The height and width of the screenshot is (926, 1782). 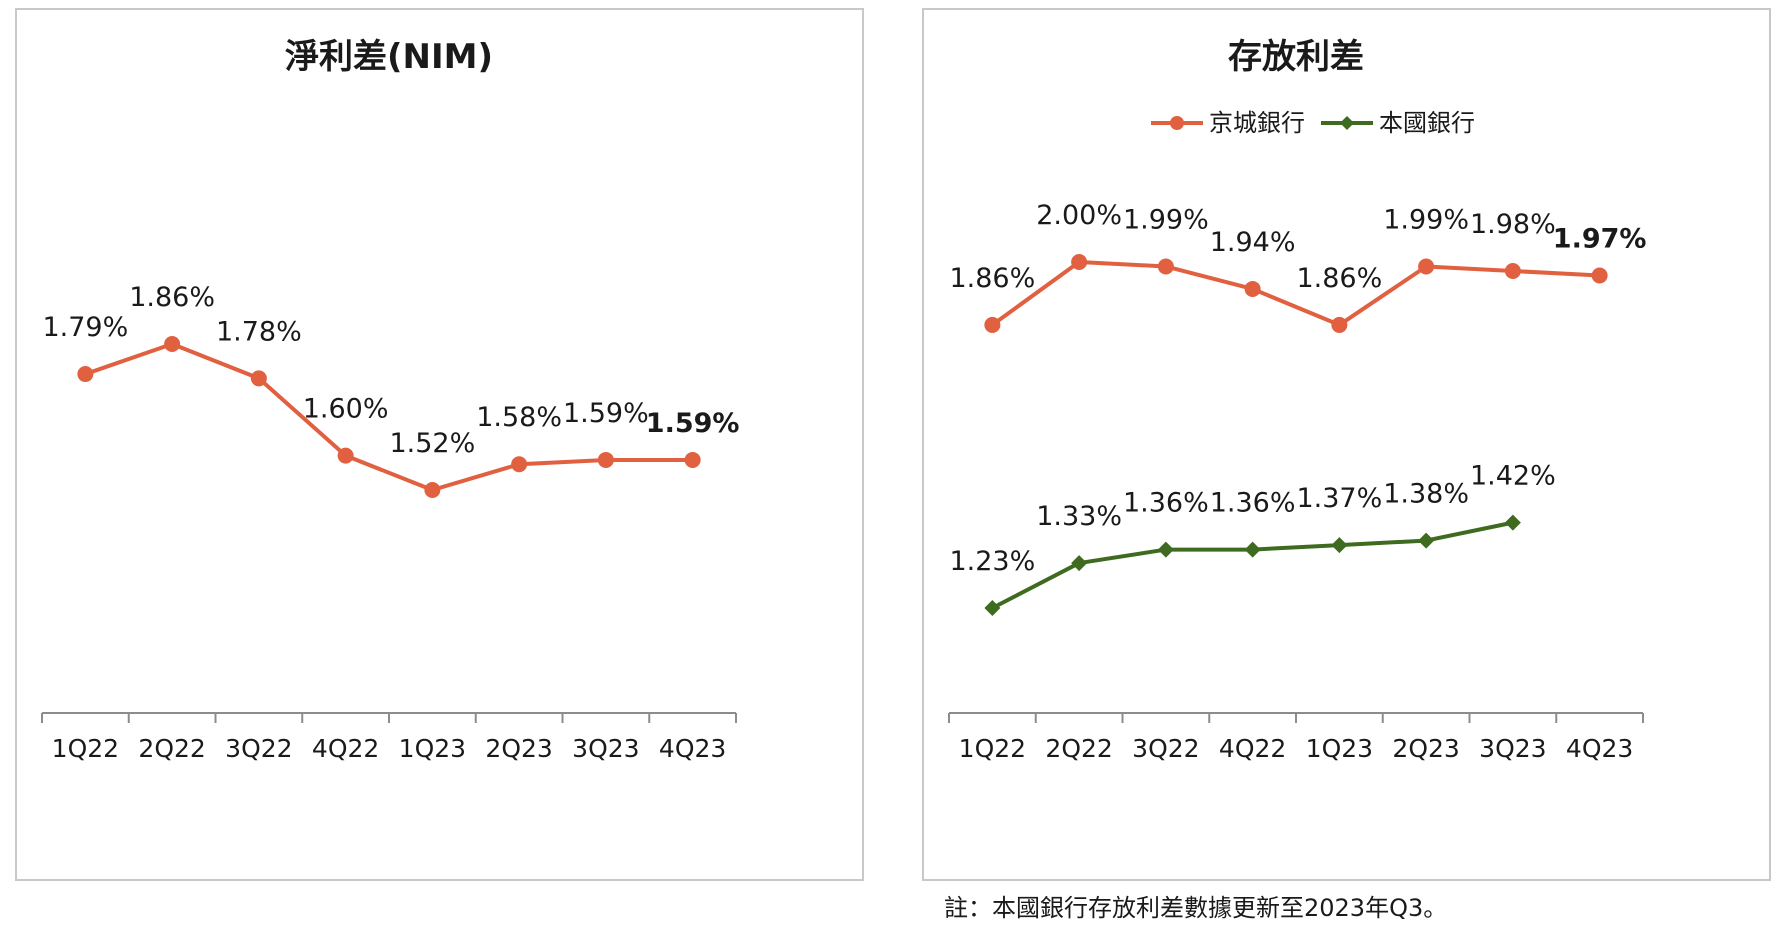 What do you see at coordinates (1257, 123) in the screenshot?
I see `legend-label-0: 京城銀行` at bounding box center [1257, 123].